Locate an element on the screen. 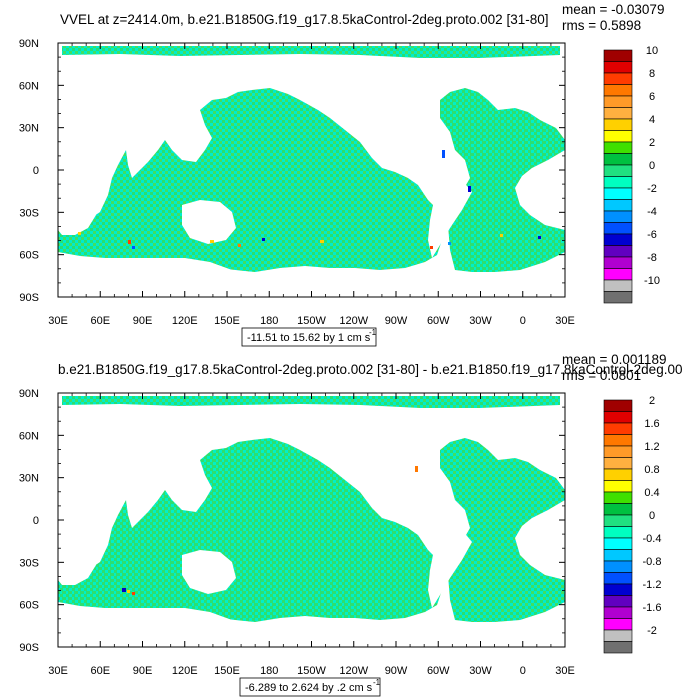 The width and height of the screenshot is (700, 700). x-tick-label: 120E is located at coordinates (185, 321).